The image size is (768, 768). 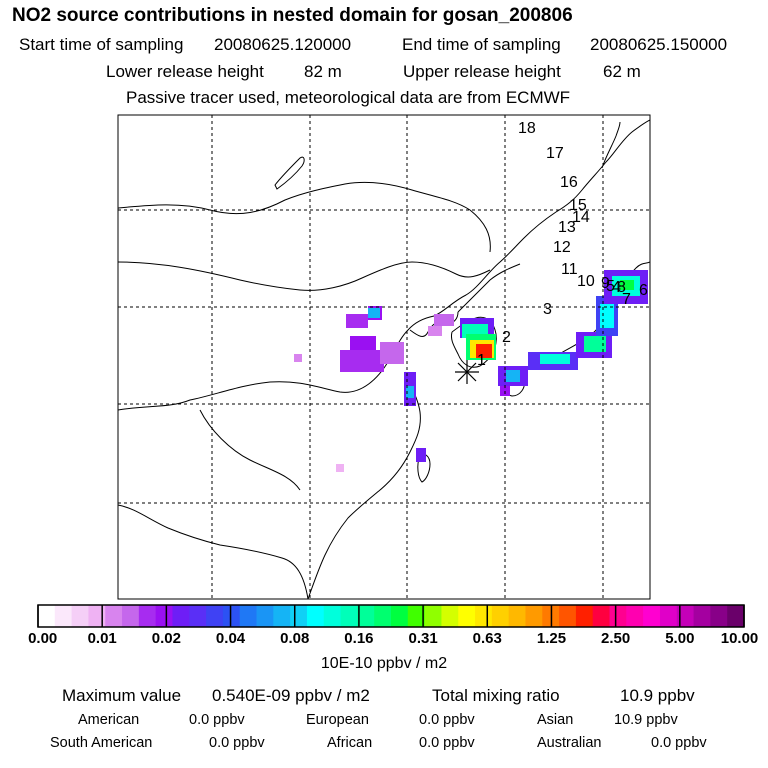 I want to click on south-china-coast, so click(x=213, y=551).